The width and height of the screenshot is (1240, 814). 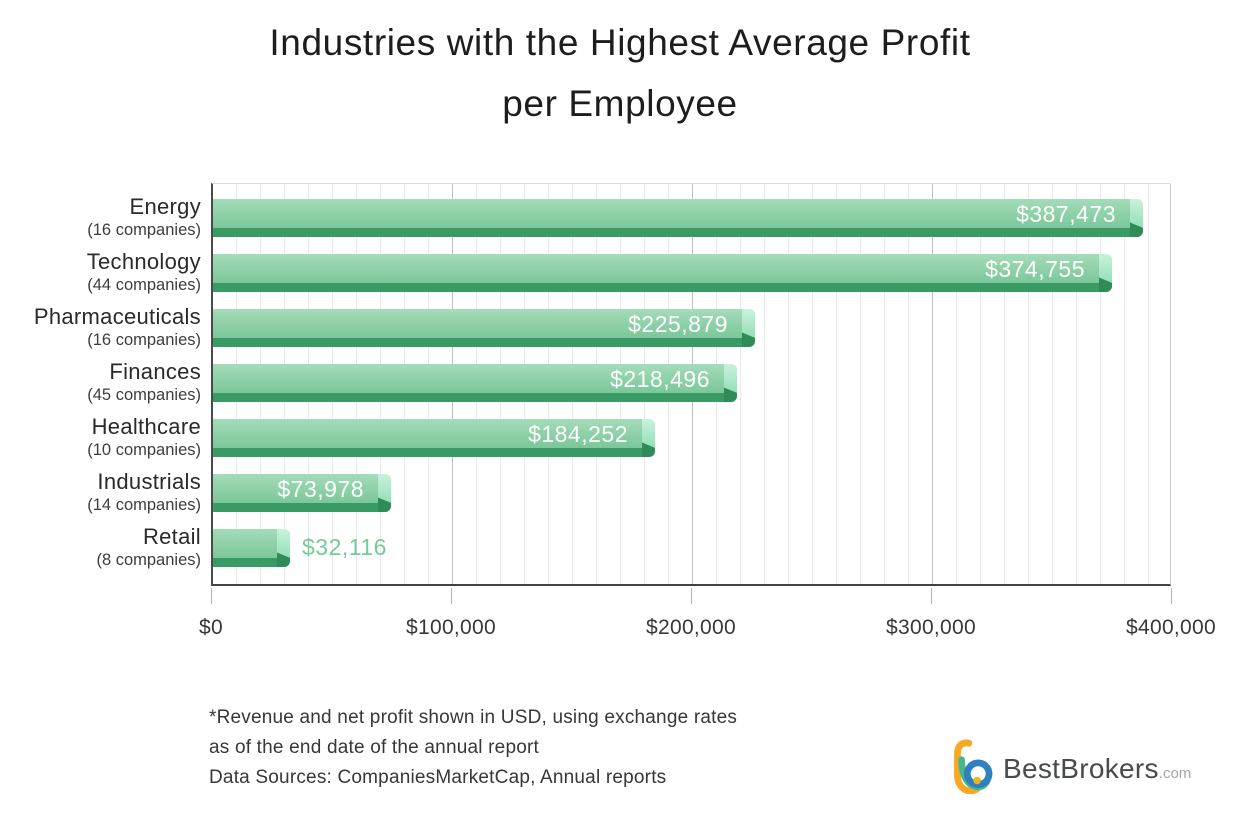 I want to click on bar-value-label: $184,252, so click(x=578, y=434).